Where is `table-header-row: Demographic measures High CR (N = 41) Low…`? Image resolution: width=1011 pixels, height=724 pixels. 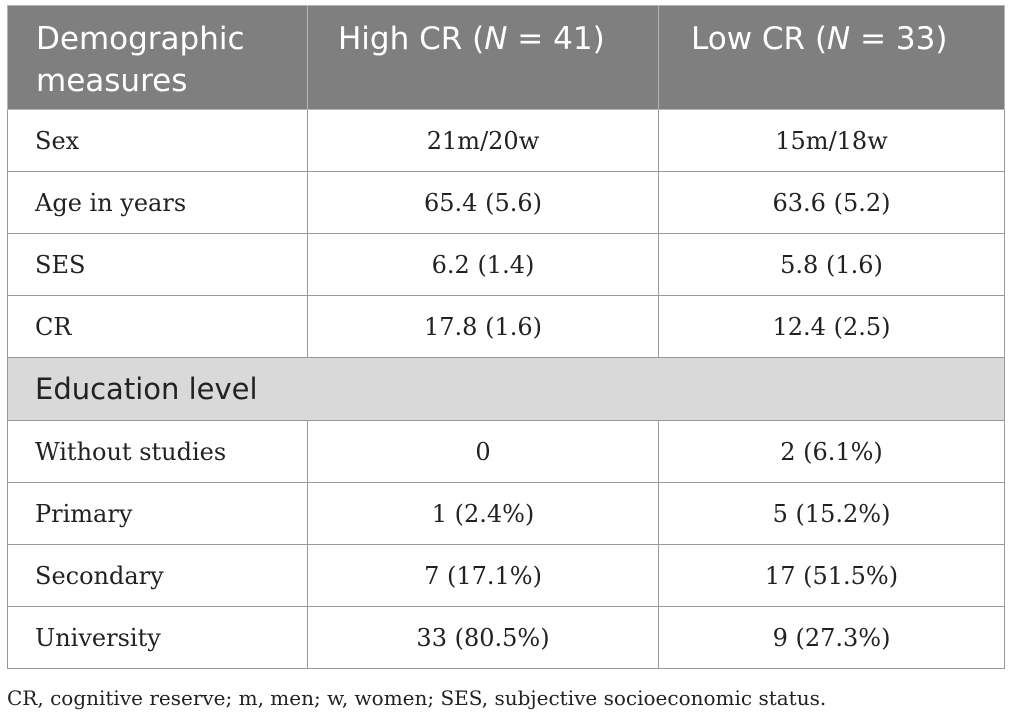
table-header-row: Demographic measures High CR (N = 41) Low… is located at coordinates (506, 57).